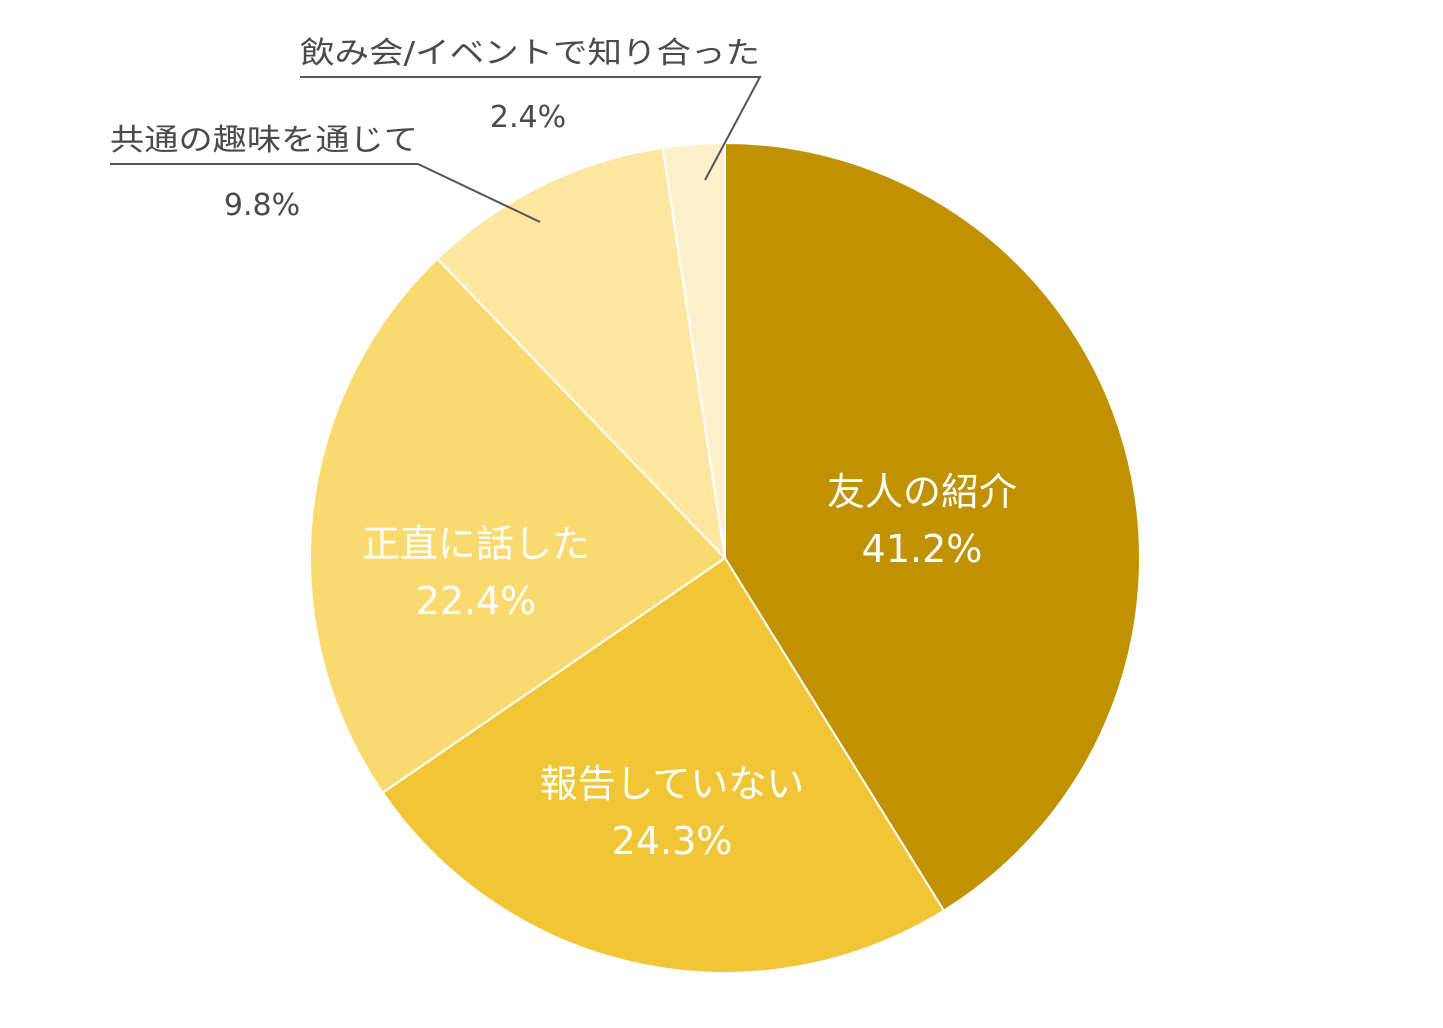 Image resolution: width=1443 pixels, height=1028 pixels. What do you see at coordinates (476, 601) in the screenshot?
I see `slice-value-label: 22.4%` at bounding box center [476, 601].